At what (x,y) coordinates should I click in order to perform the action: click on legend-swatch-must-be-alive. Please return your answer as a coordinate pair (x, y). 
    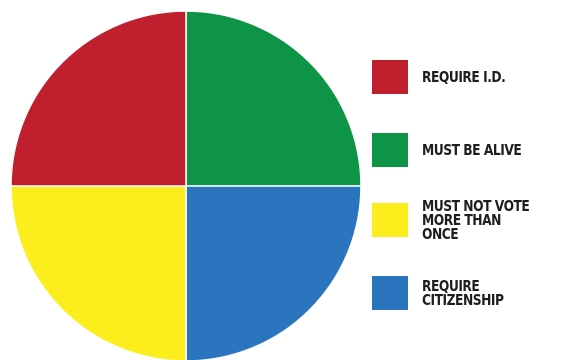
    Looking at the image, I should click on (390, 150).